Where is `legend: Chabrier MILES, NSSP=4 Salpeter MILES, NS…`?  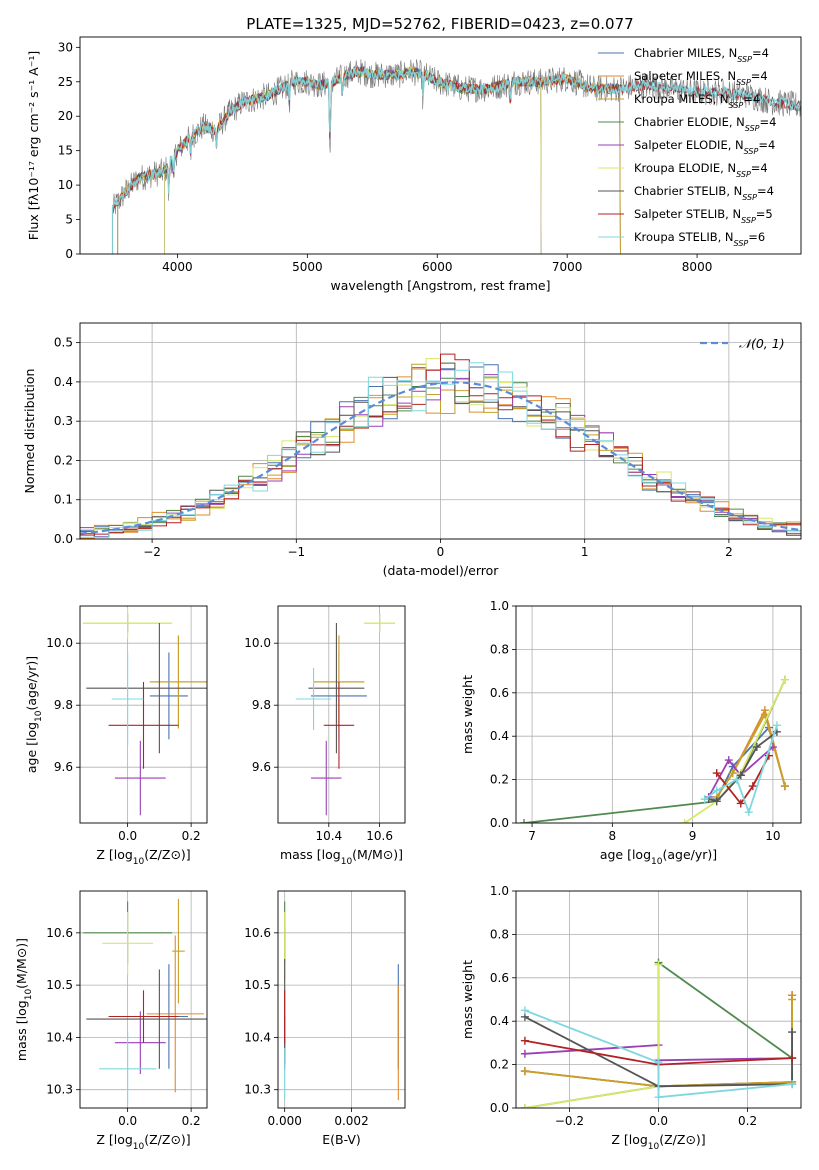
legend: Chabrier MILES, NSSP=4 Salpeter MILES, NS… is located at coordinates (687, 147).